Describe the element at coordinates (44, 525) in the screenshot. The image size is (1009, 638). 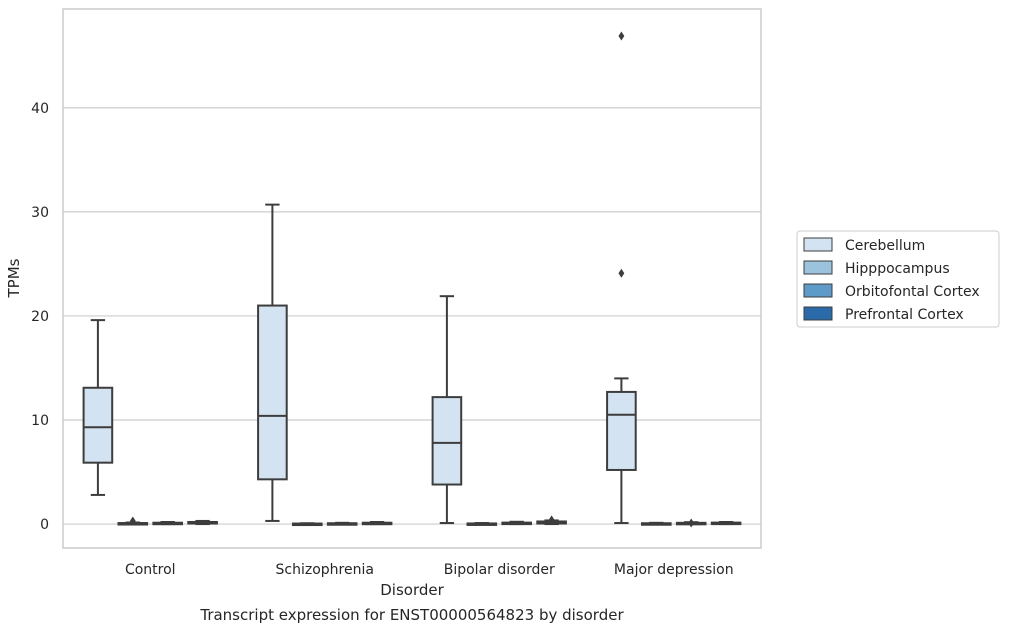
I see `y-tick-label: 0` at that location.